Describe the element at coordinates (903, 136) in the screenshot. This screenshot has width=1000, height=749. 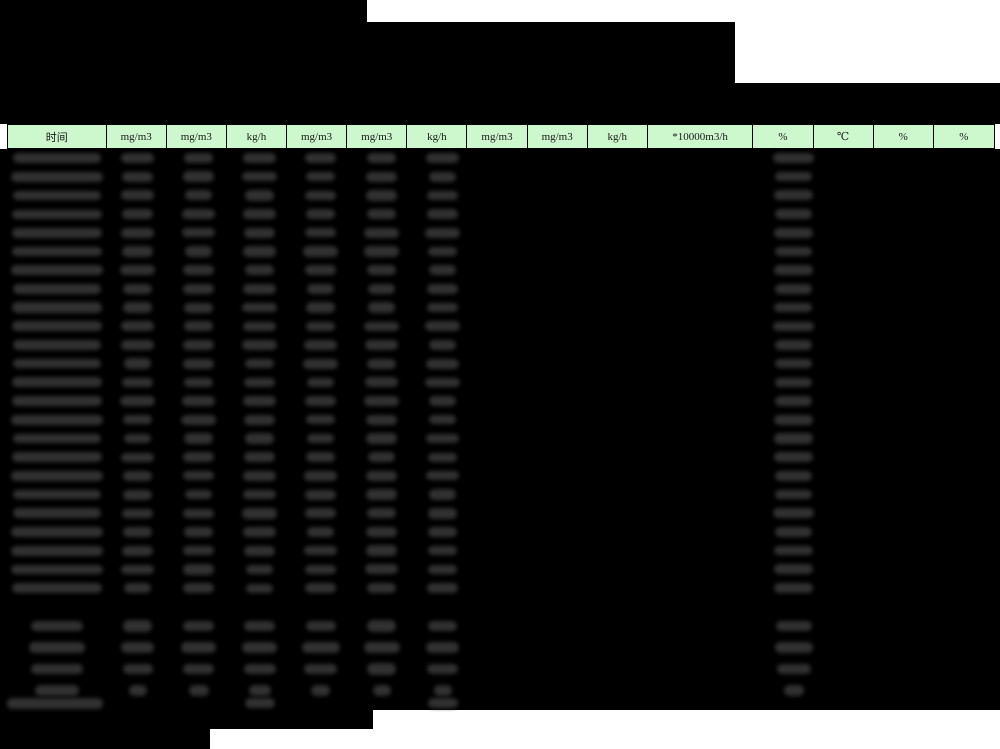
I see `header-cell-unit-percent-2: %` at that location.